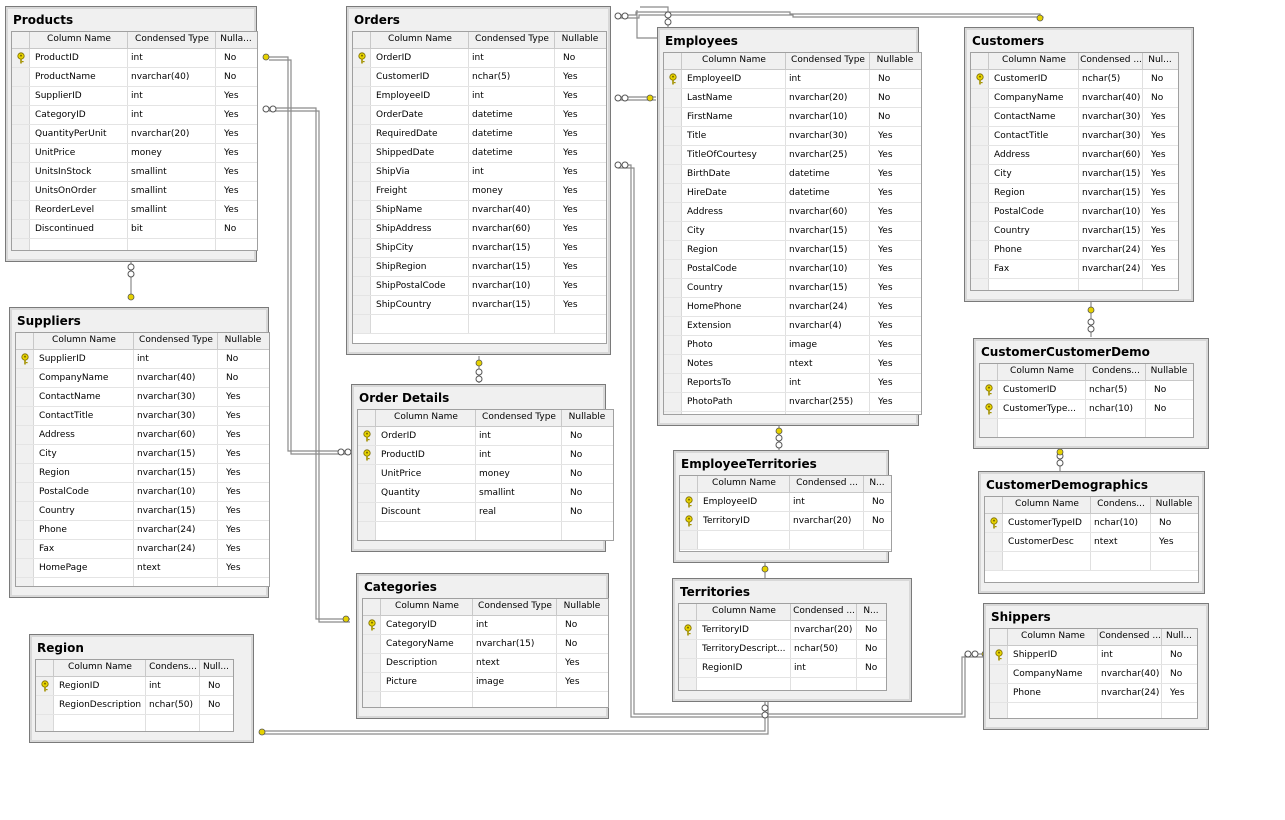  I want to click on cell-column-name: ProductID, so click(57, 58).